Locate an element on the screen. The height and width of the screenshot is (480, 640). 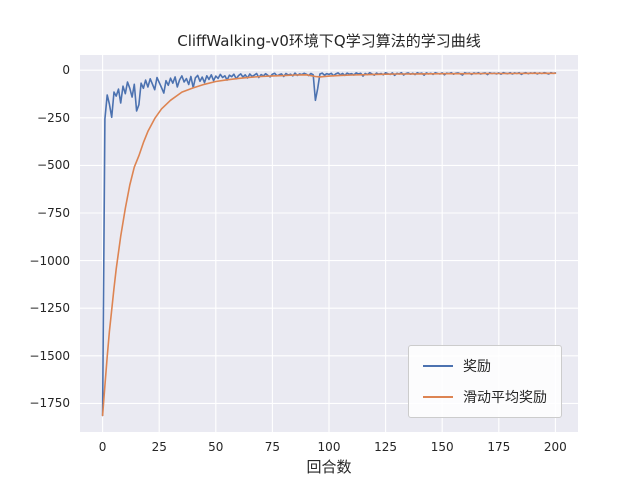
y-tick-label: 0 is located at coordinates (66, 70).